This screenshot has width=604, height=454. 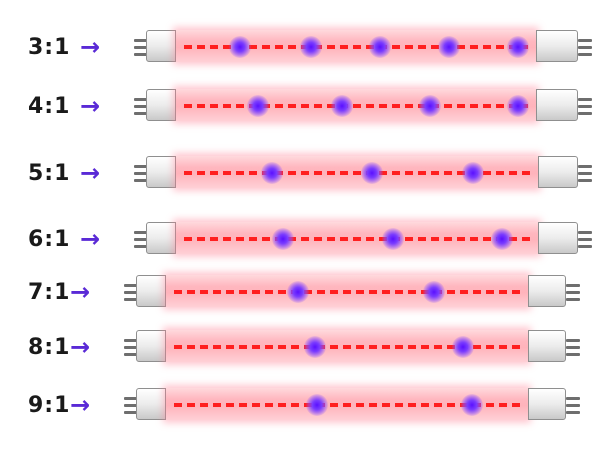 I want to click on lamp-row: 7:1 →, so click(x=302, y=293).